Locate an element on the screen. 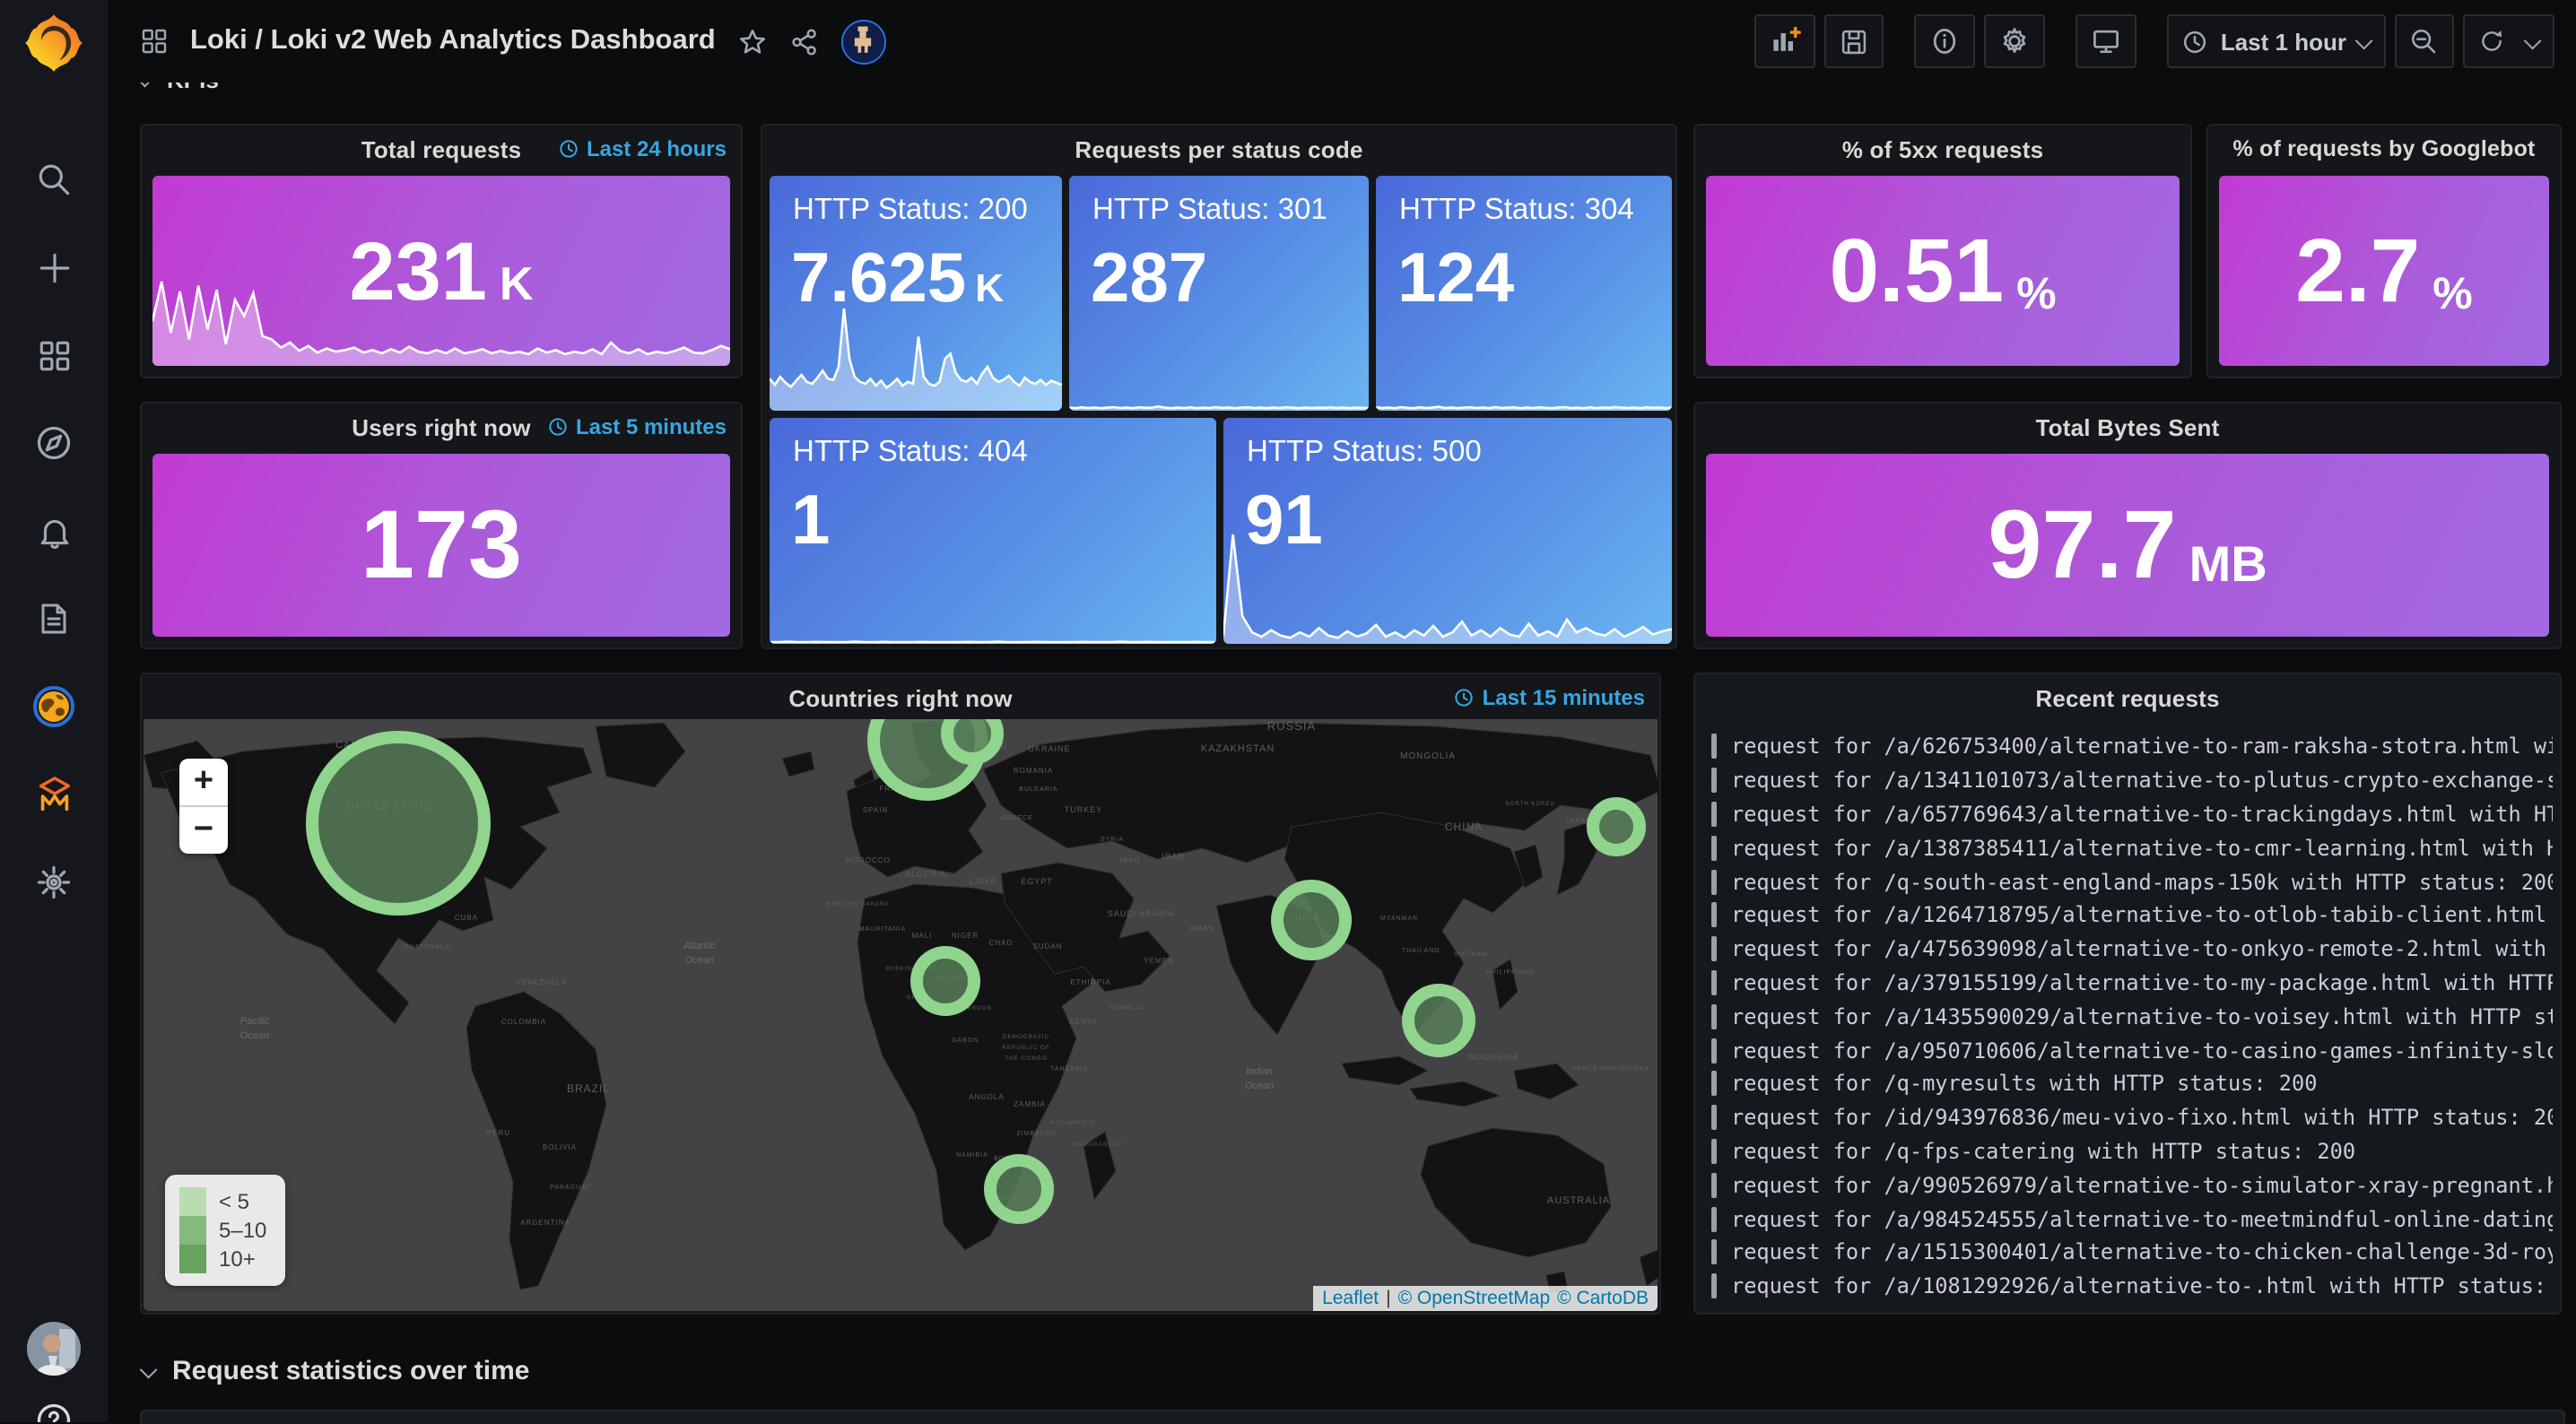  row-request-statistics-over-time: Request statistics over time is located at coordinates (334, 1371).